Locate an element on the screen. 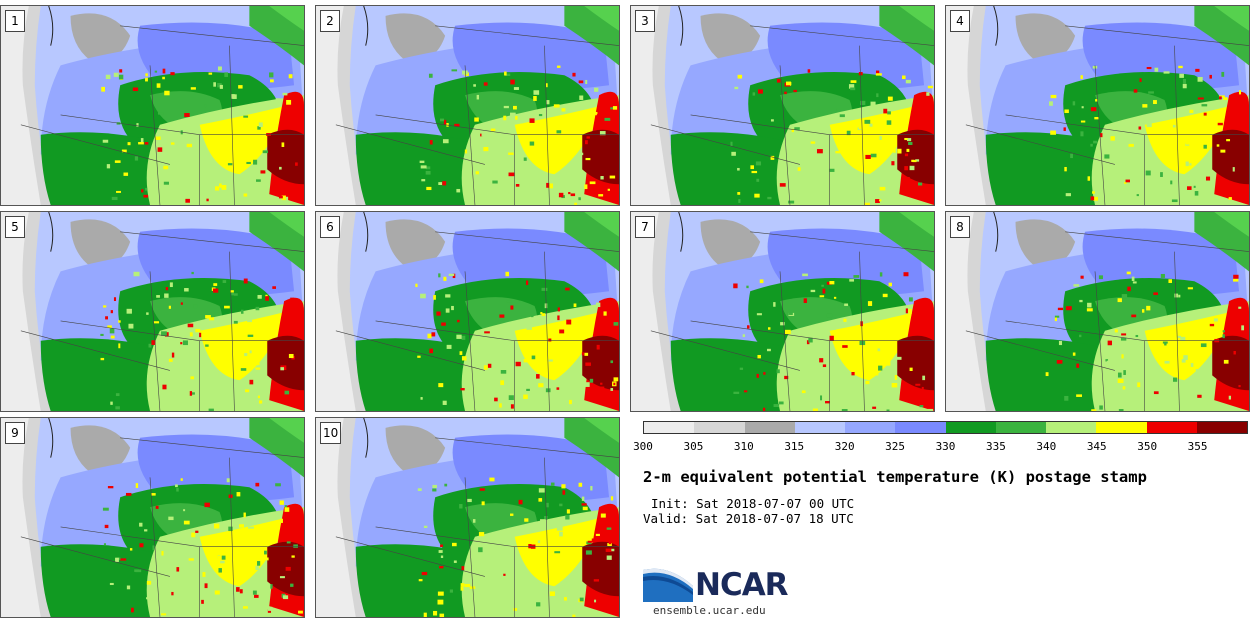  map-panel: 9 is located at coordinates (152, 517).